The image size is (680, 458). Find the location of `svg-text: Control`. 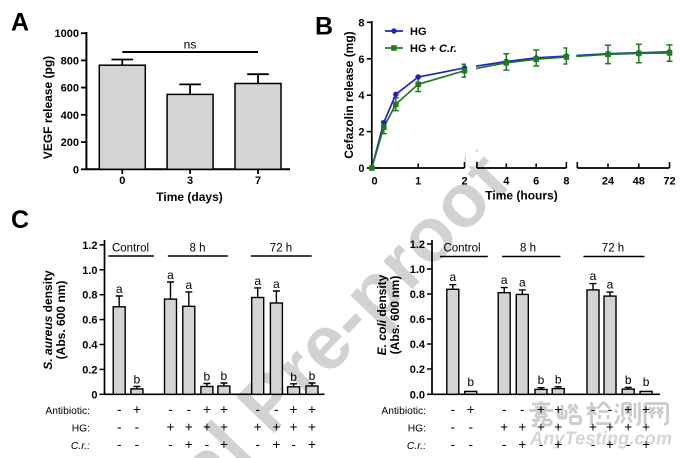

svg-text: Control is located at coordinates (130, 249).